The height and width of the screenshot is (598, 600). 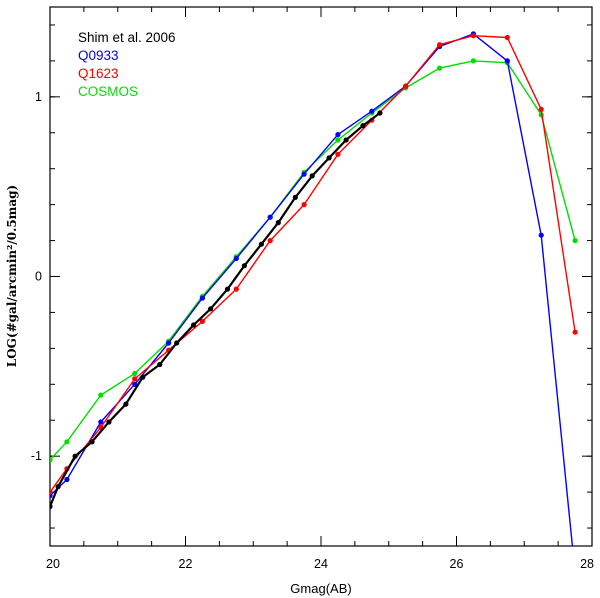 What do you see at coordinates (108, 91) in the screenshot?
I see `legend-label-cosmos: COSMOS` at bounding box center [108, 91].